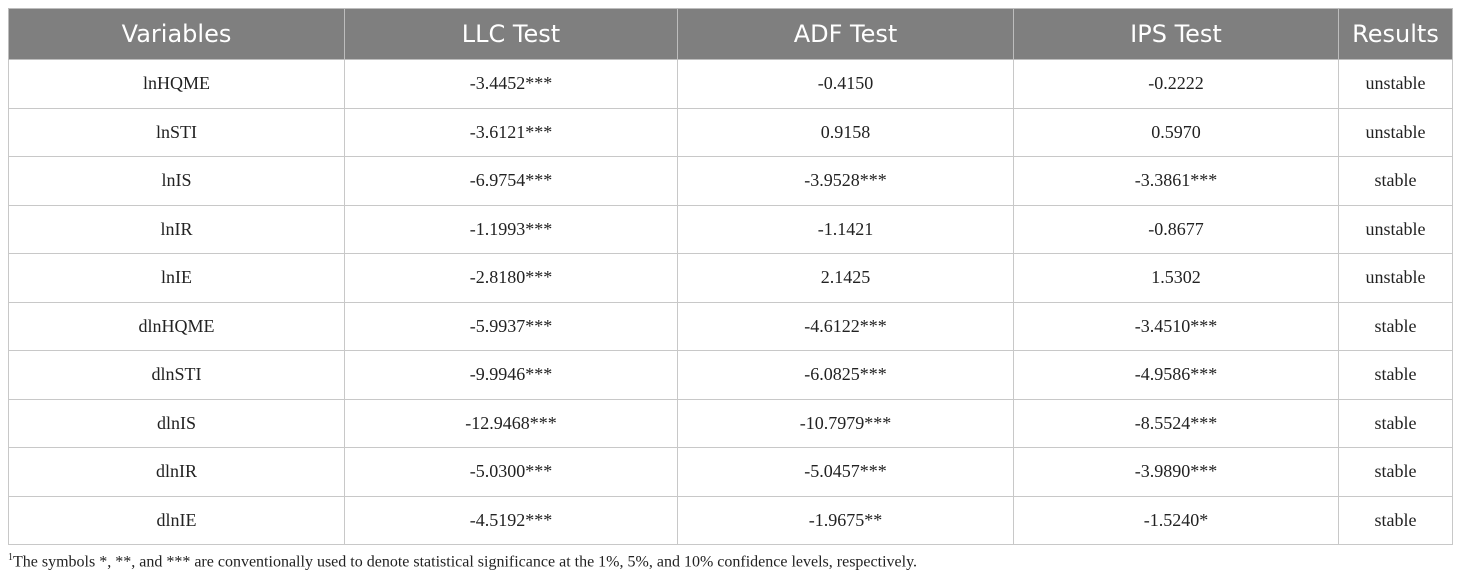  Describe the element at coordinates (1176, 34) in the screenshot. I see `header-cell: IPS Test` at that location.